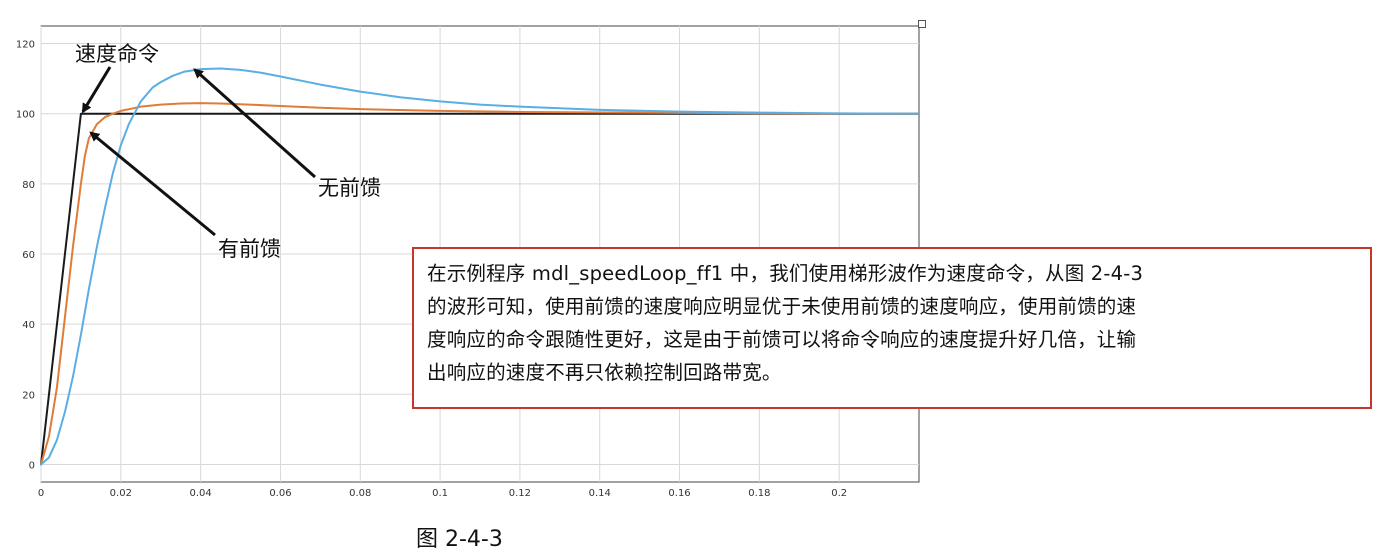 This screenshot has width=1397, height=557. Describe the element at coordinates (759, 493) in the screenshot. I see `x-tick-label: 0.18` at that location.